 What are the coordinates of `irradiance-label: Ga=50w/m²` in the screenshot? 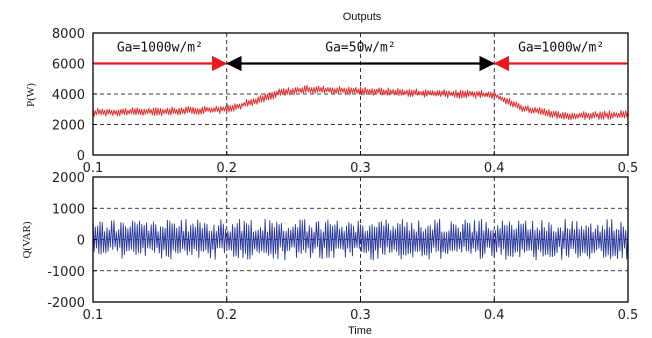 It's located at (360, 48).